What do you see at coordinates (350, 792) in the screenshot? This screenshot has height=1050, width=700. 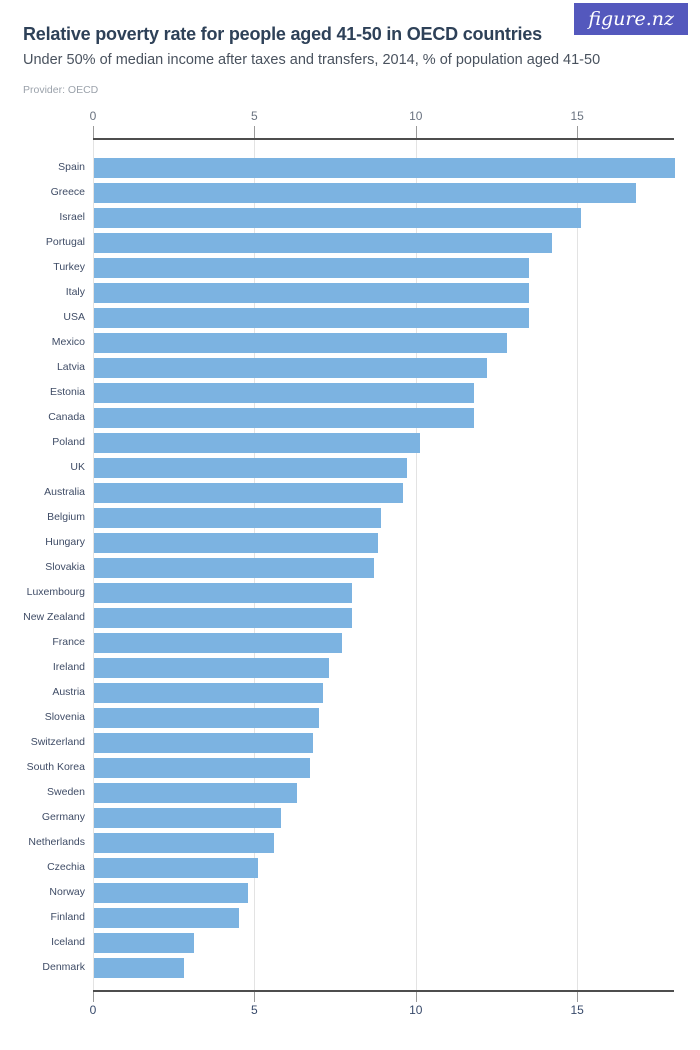 I see `bar-row: Sweden` at bounding box center [350, 792].